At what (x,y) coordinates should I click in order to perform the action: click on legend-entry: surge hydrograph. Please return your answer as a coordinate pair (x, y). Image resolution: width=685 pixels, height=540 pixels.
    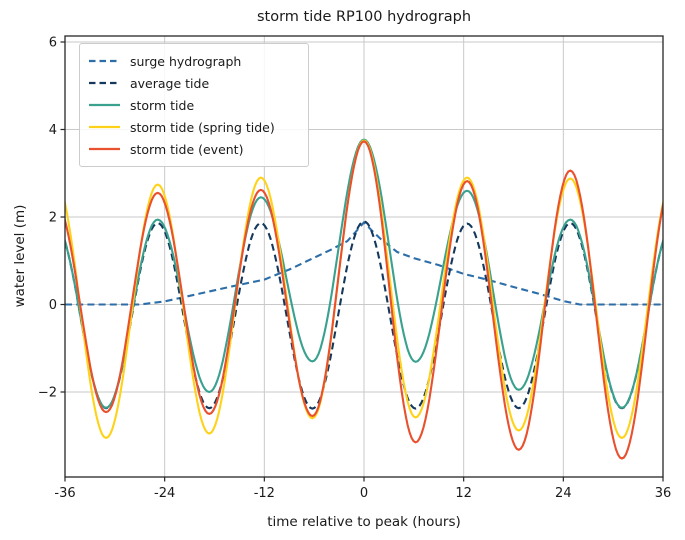
    Looking at the image, I should click on (193, 61).